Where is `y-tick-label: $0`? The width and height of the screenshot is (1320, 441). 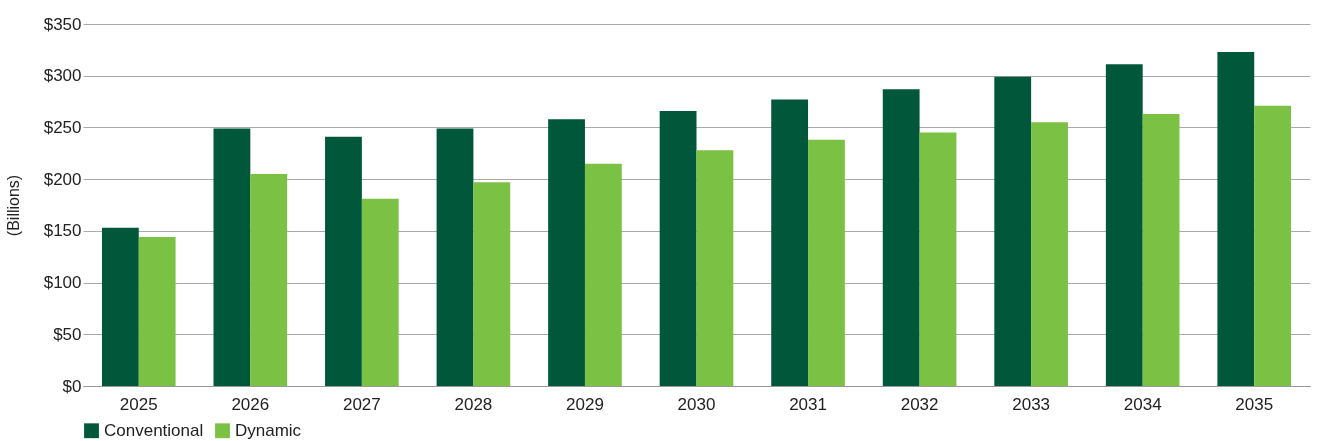 y-tick-label: $0 is located at coordinates (72, 386).